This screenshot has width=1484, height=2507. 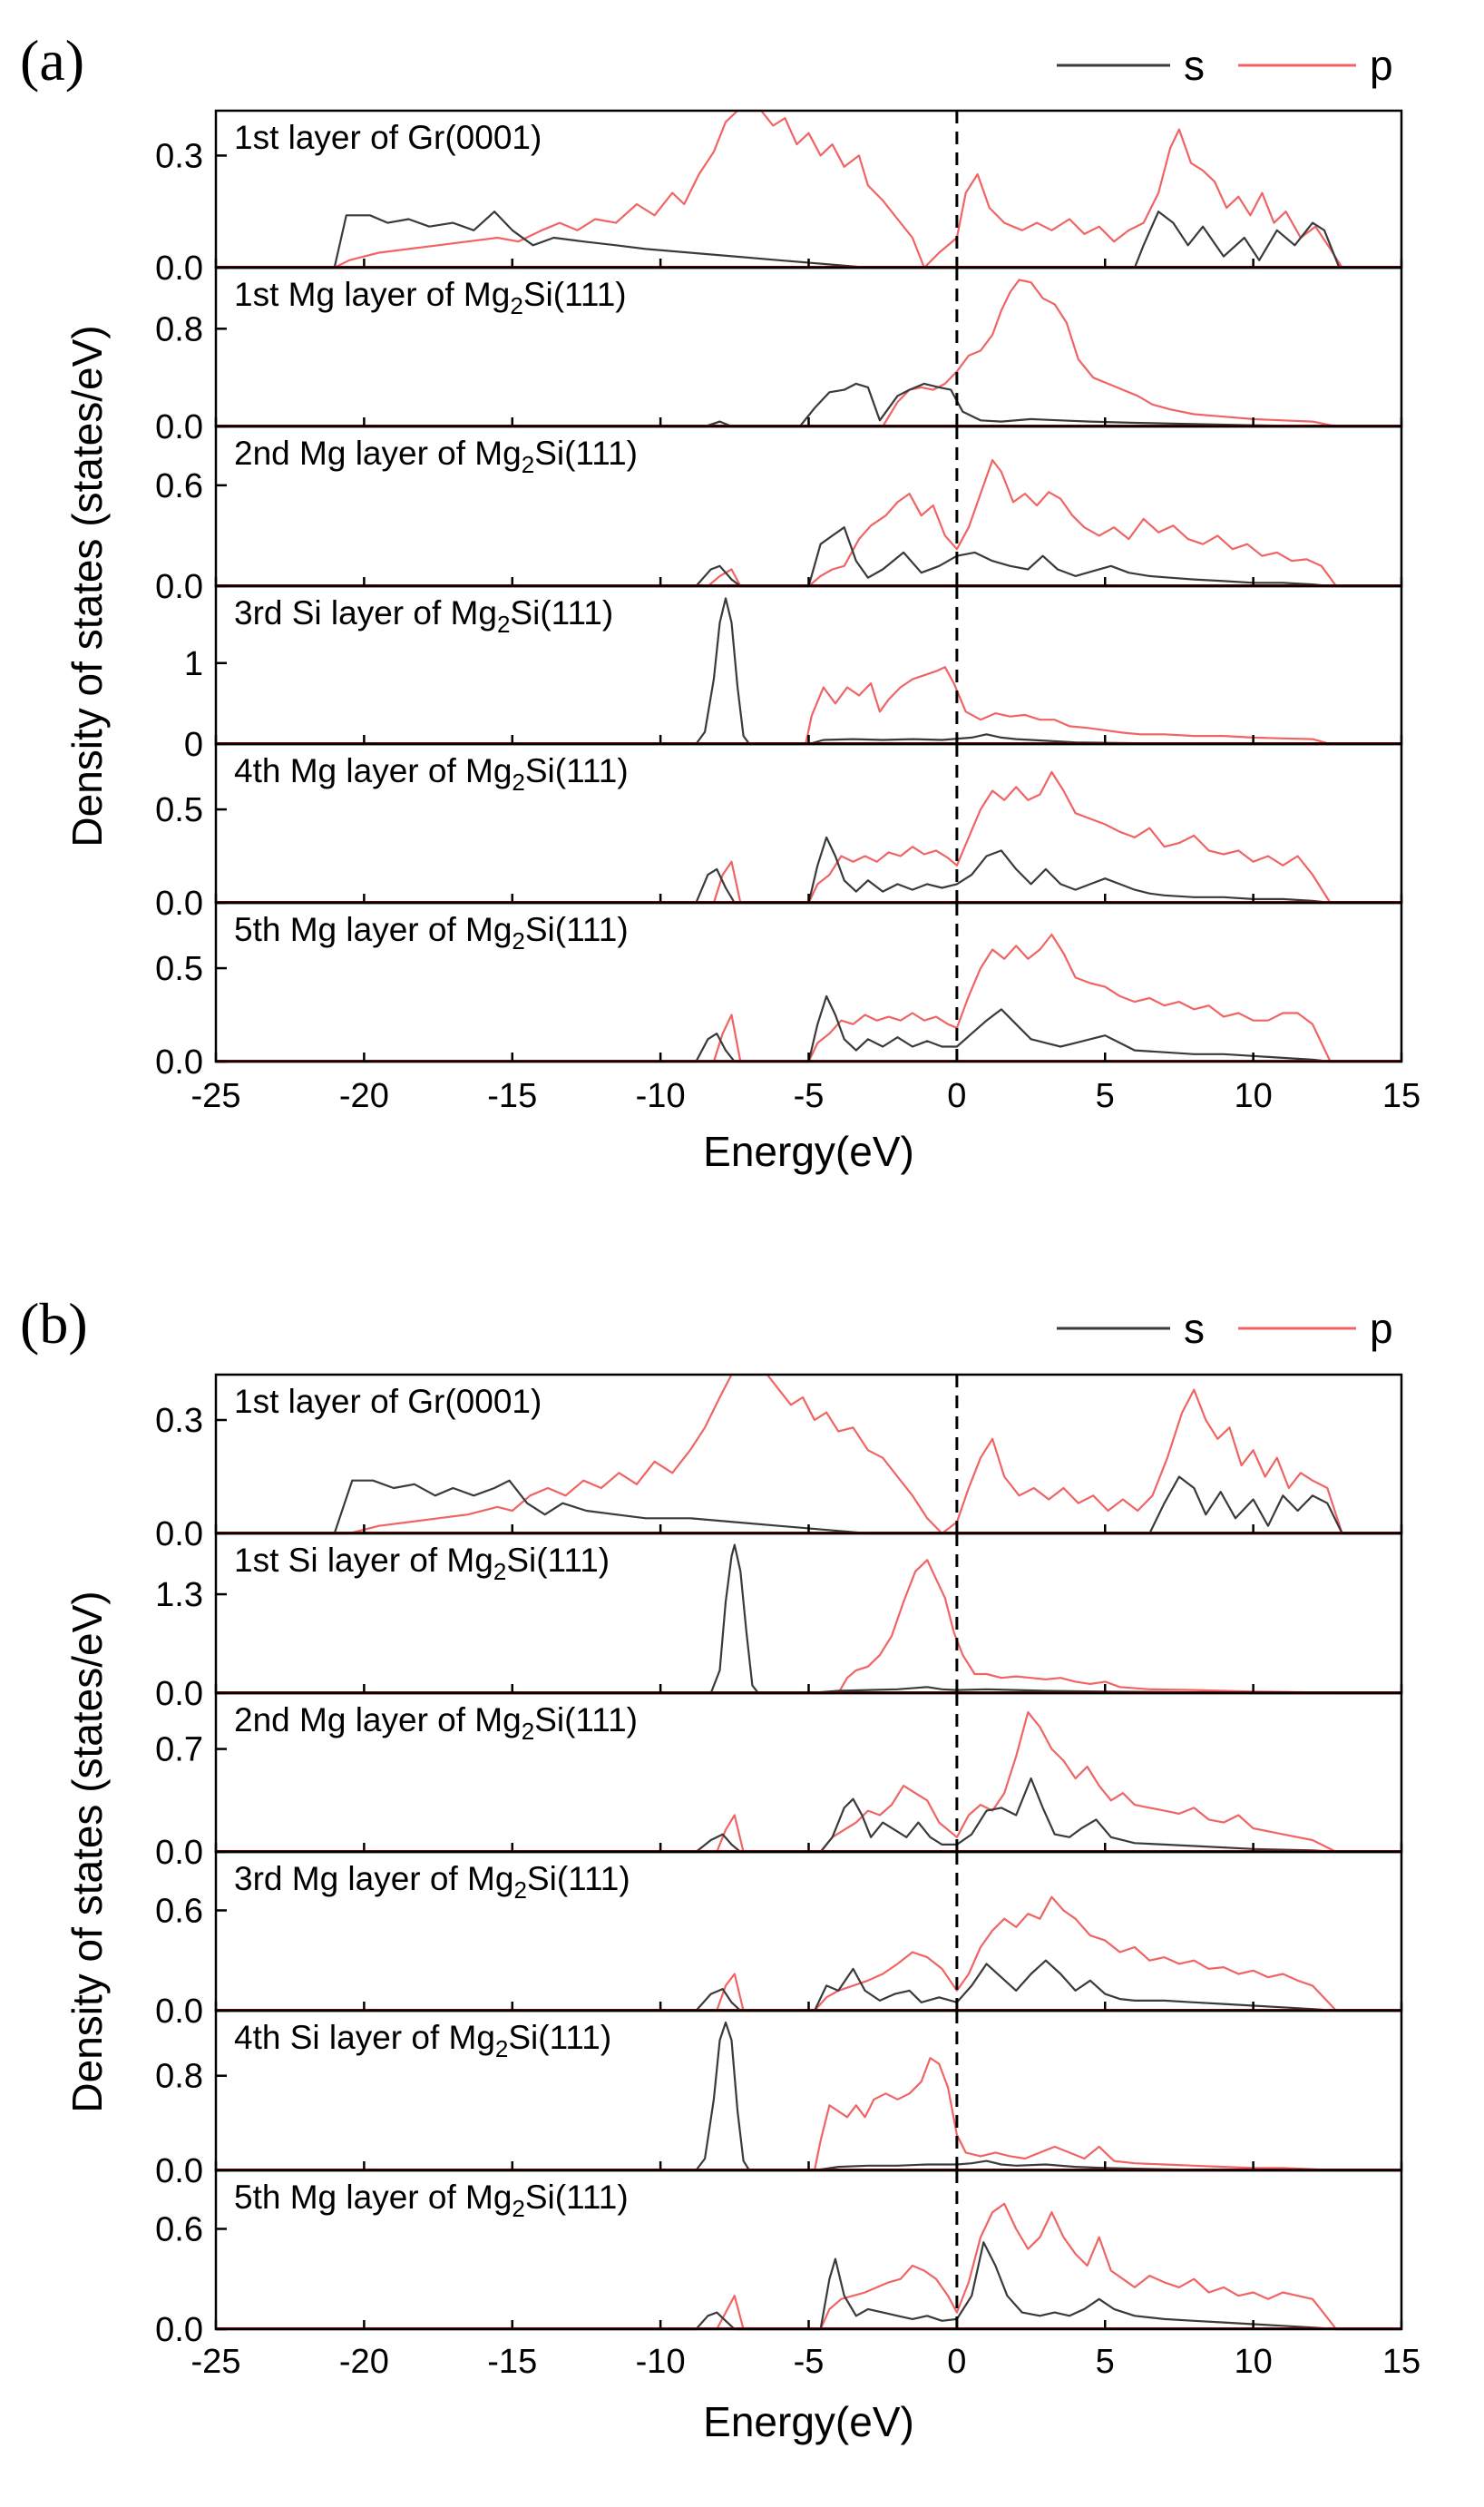 I want to click on subplot-5: 0.0 0.5 4th Mg layer of Mg2Si(111), so click(x=779, y=832).